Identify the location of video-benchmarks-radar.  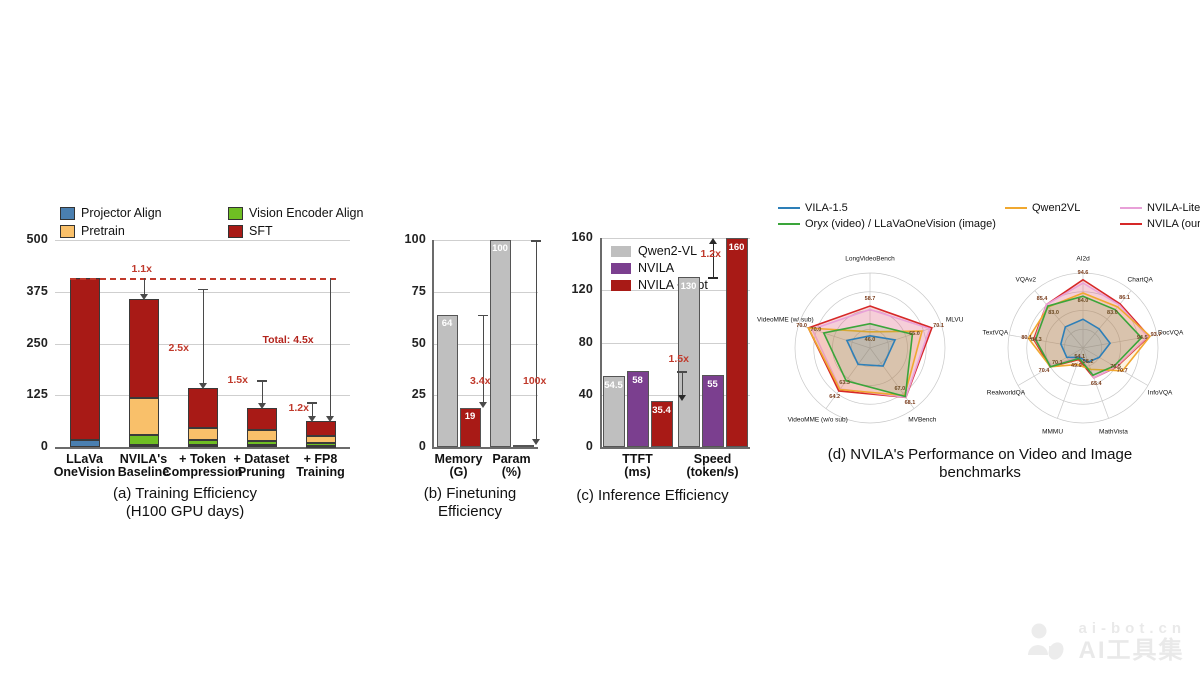
(870, 348).